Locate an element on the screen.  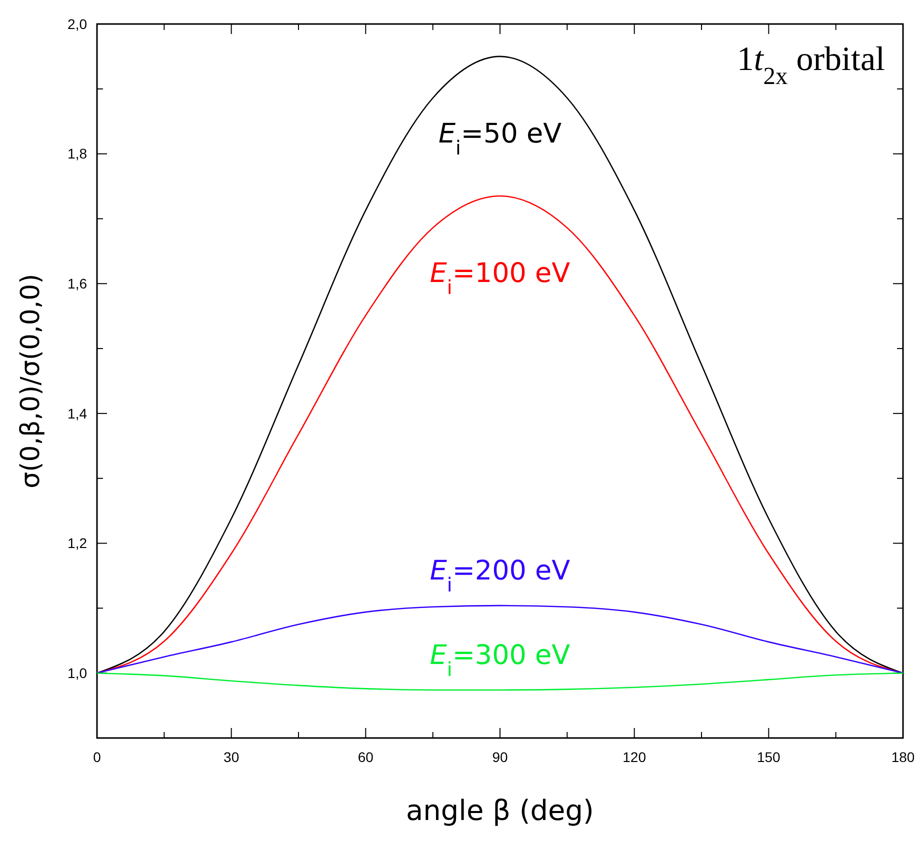
x-tick-label: 120 is located at coordinates (634, 757).